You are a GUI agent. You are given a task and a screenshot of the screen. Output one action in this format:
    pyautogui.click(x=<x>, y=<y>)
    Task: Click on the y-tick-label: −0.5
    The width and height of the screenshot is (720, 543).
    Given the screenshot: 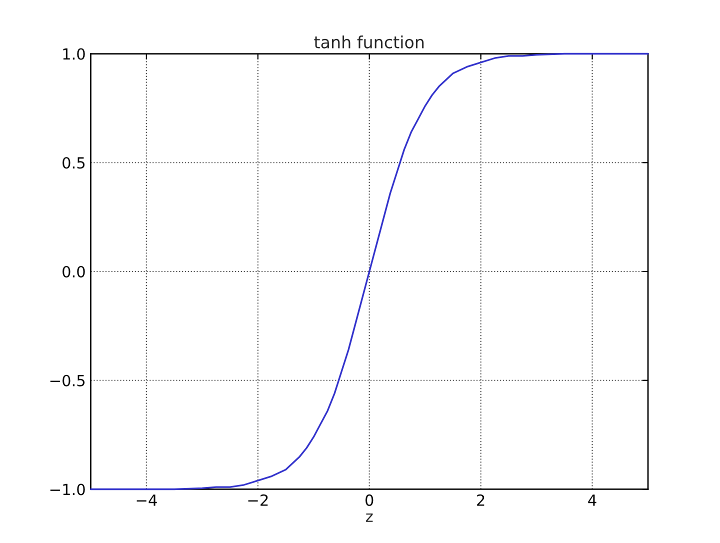 What is the action you would take?
    pyautogui.click(x=67, y=380)
    